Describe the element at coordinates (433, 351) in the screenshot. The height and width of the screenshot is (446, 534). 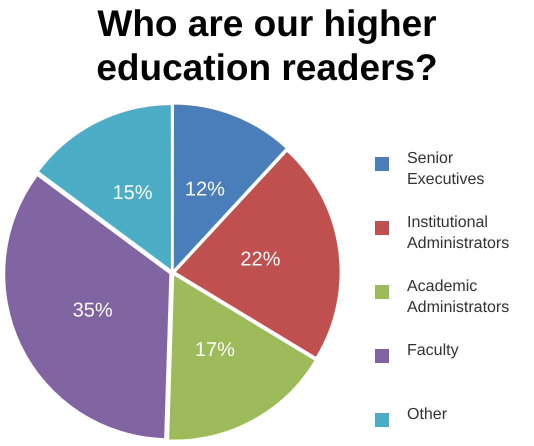
I see `legend-label: Faculty` at that location.